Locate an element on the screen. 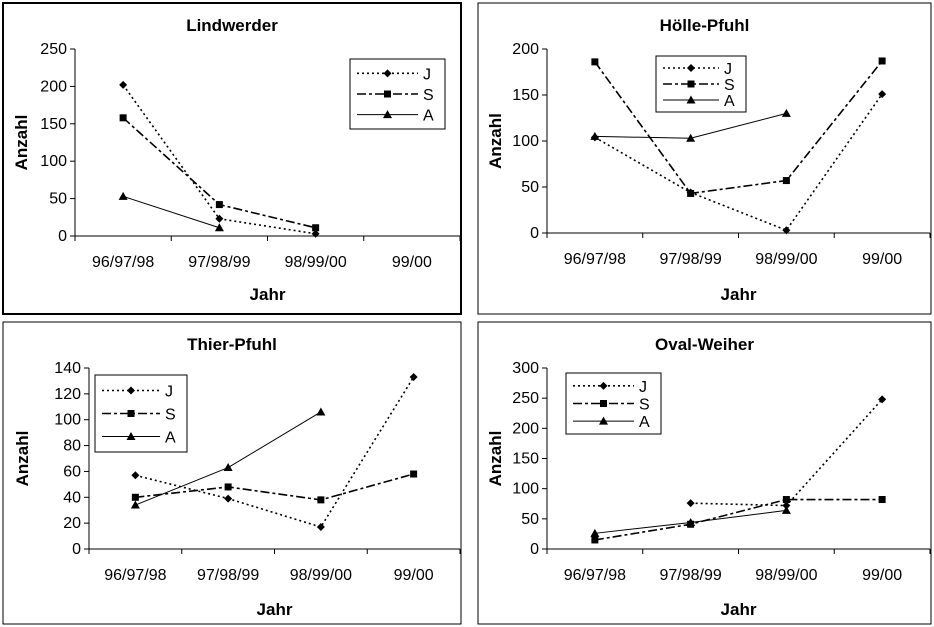  chart-title: Oval-Weiher is located at coordinates (704, 344).